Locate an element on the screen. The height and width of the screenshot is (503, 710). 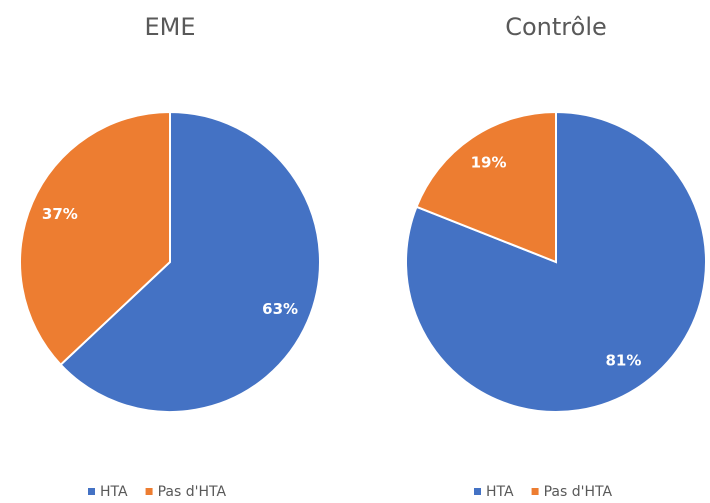
value-label: 81% is located at coordinates (623, 361).